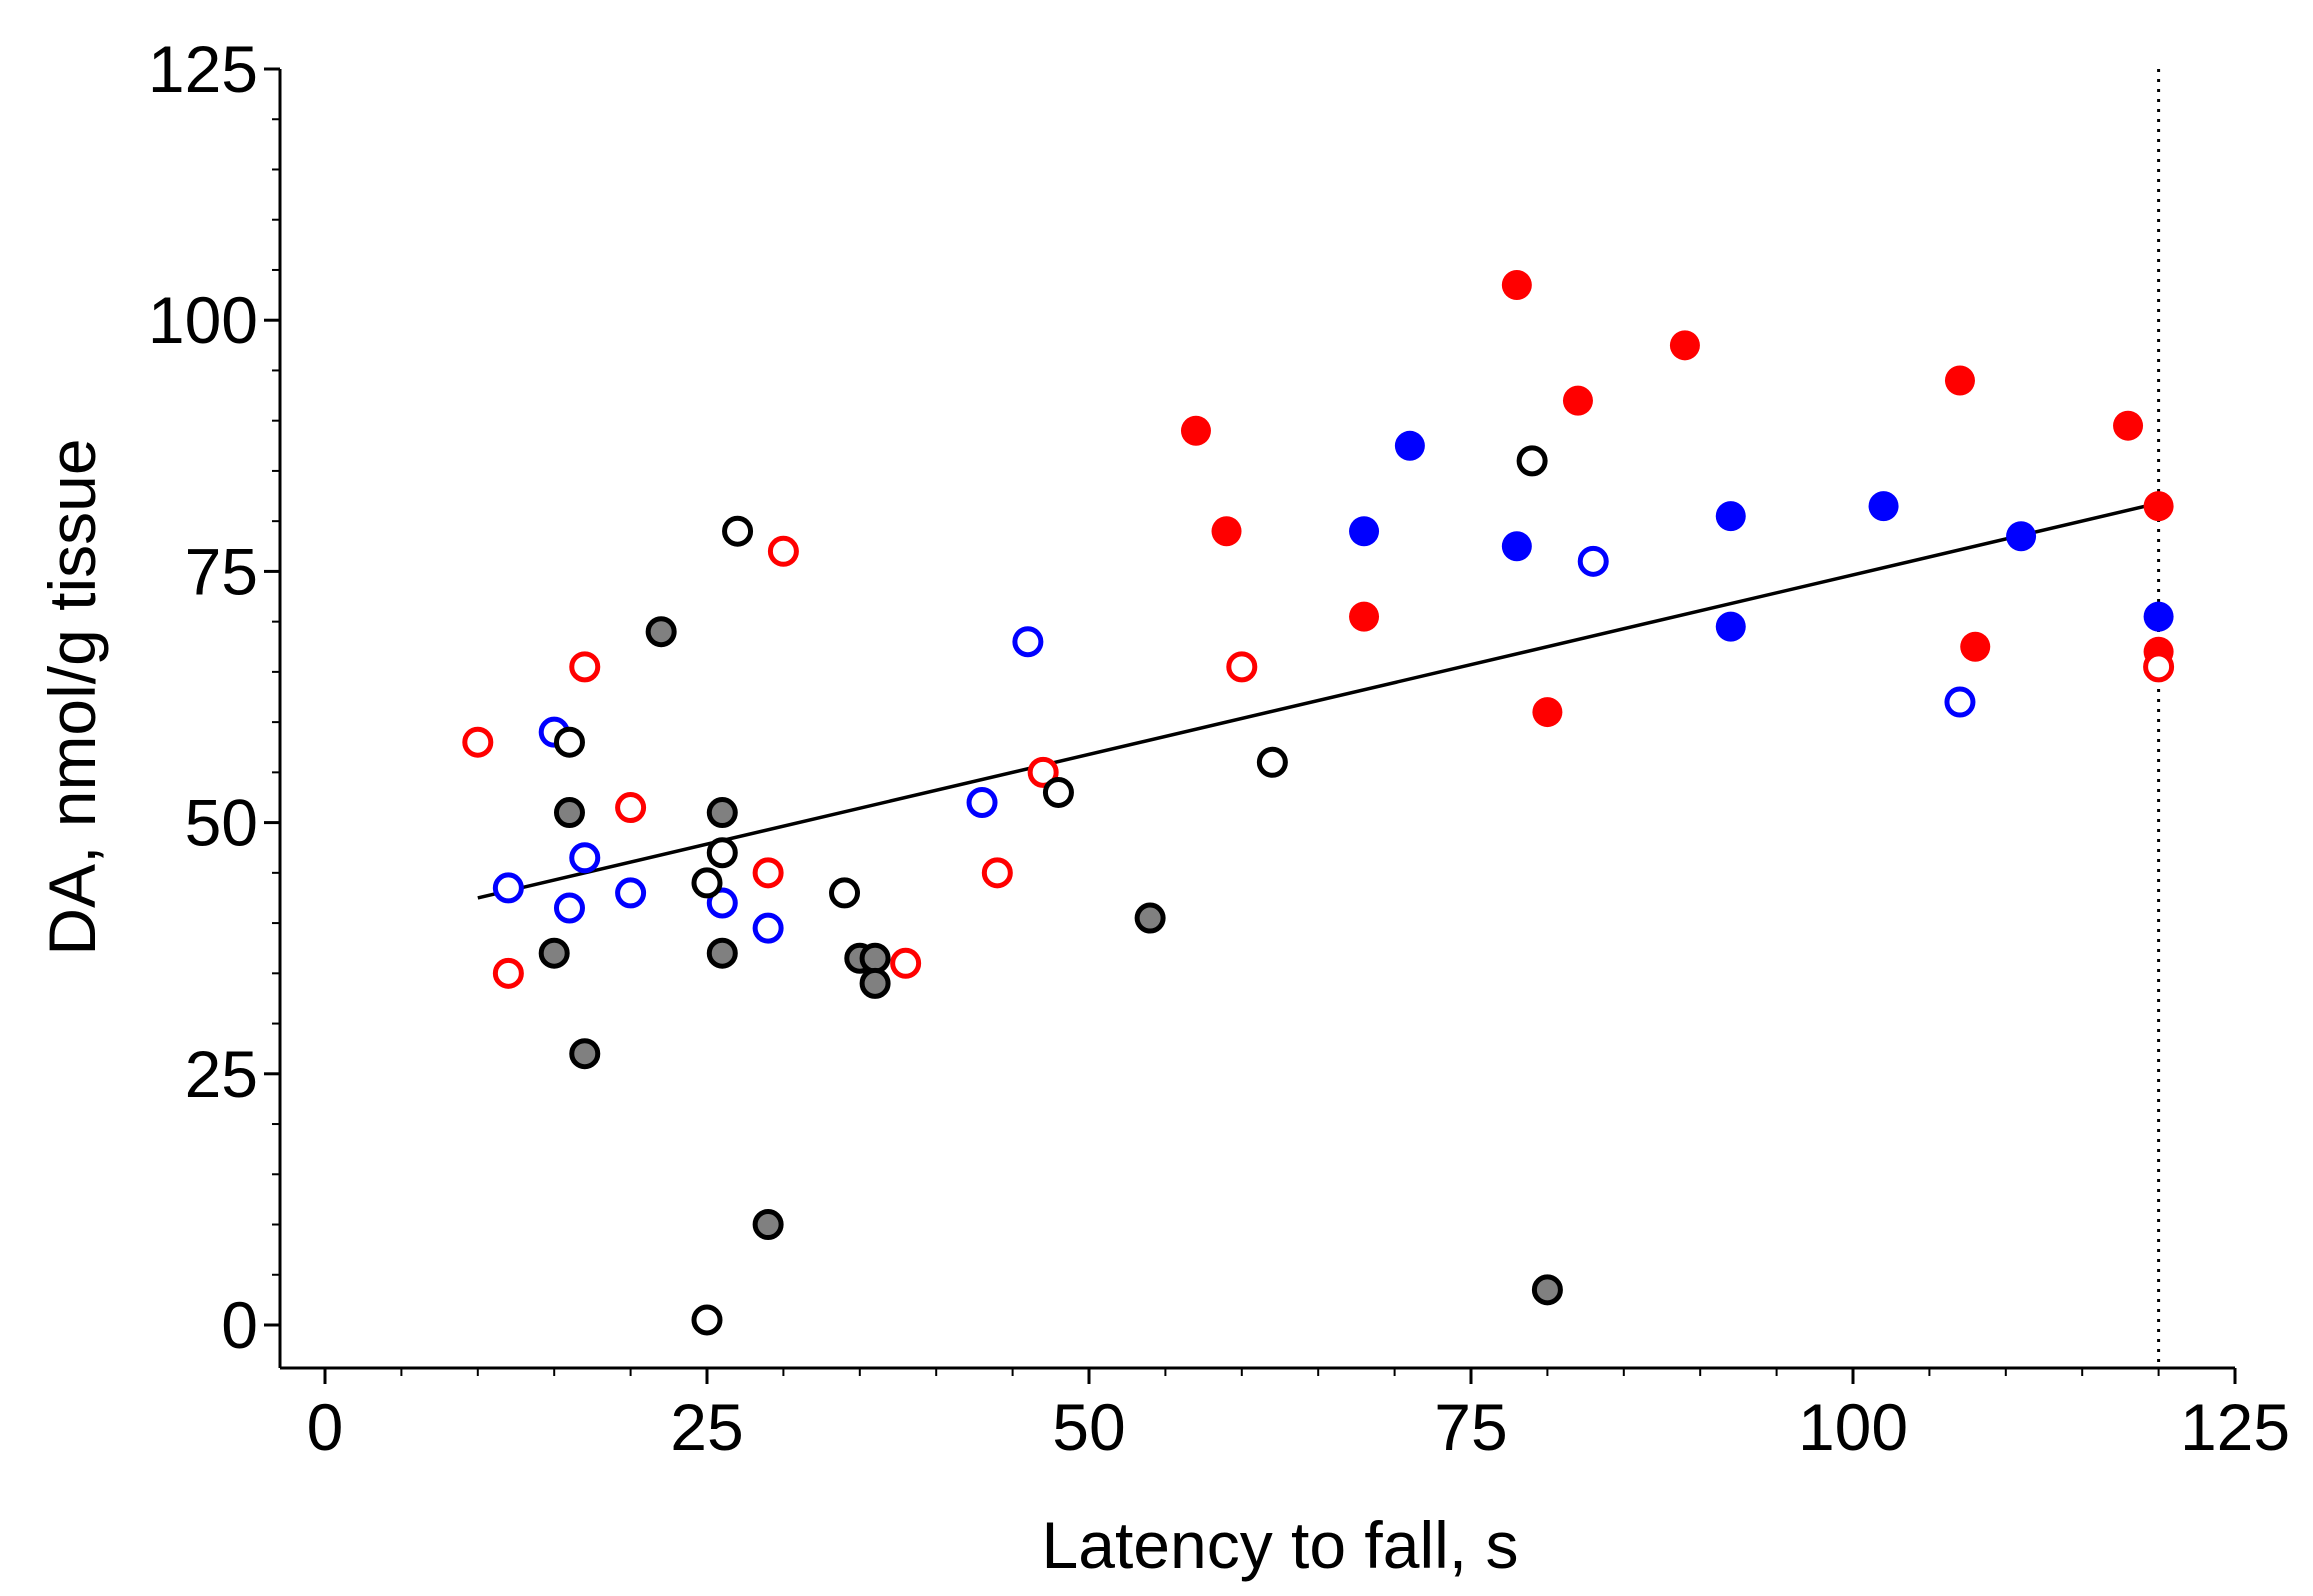 The width and height of the screenshot is (2313, 1596). I want to click on y-axis-label: DA, nmol/g tissue, so click(72, 696).